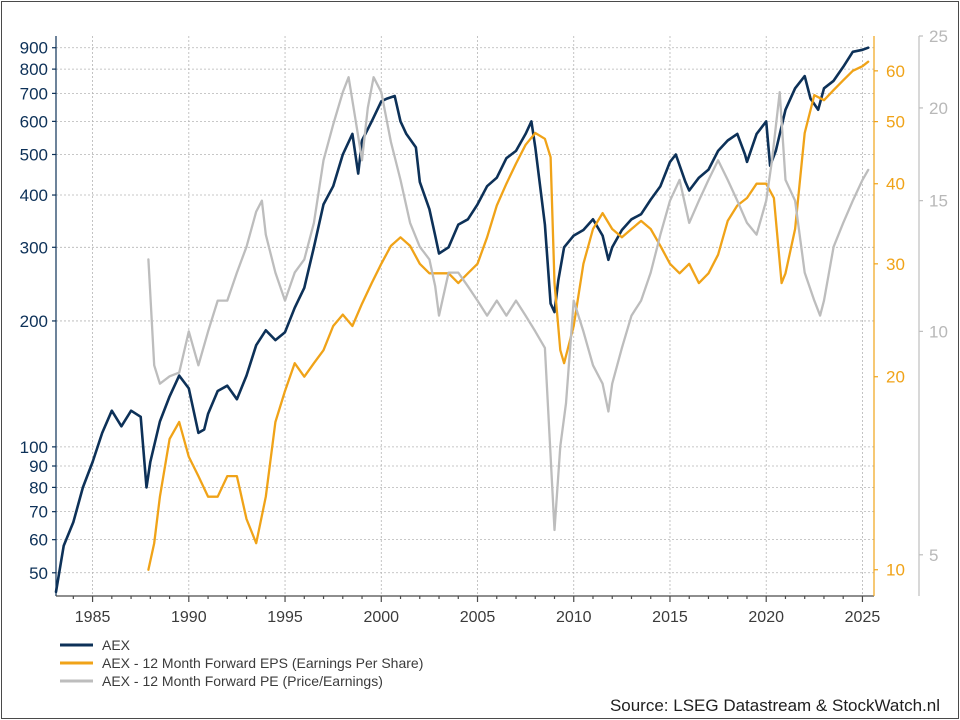 The image size is (960, 720). I want to click on x-tick-label: 2020, so click(766, 617).